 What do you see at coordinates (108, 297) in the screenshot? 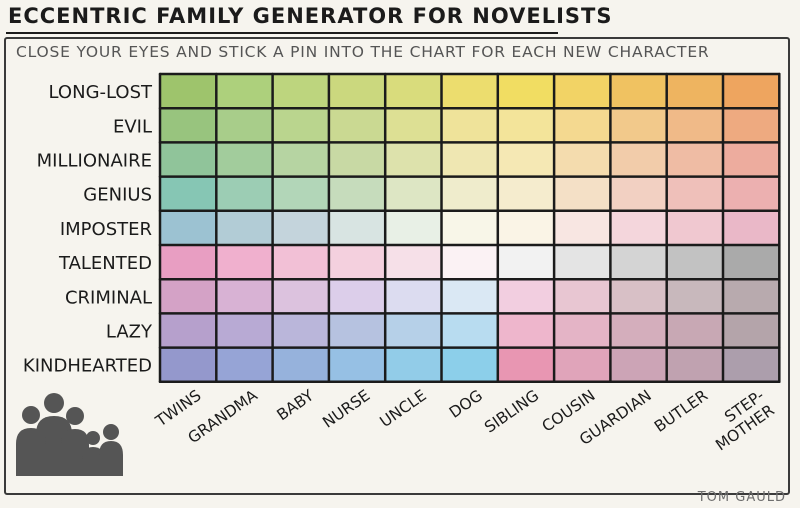
I see `row-label: CRIMINAL` at bounding box center [108, 297].